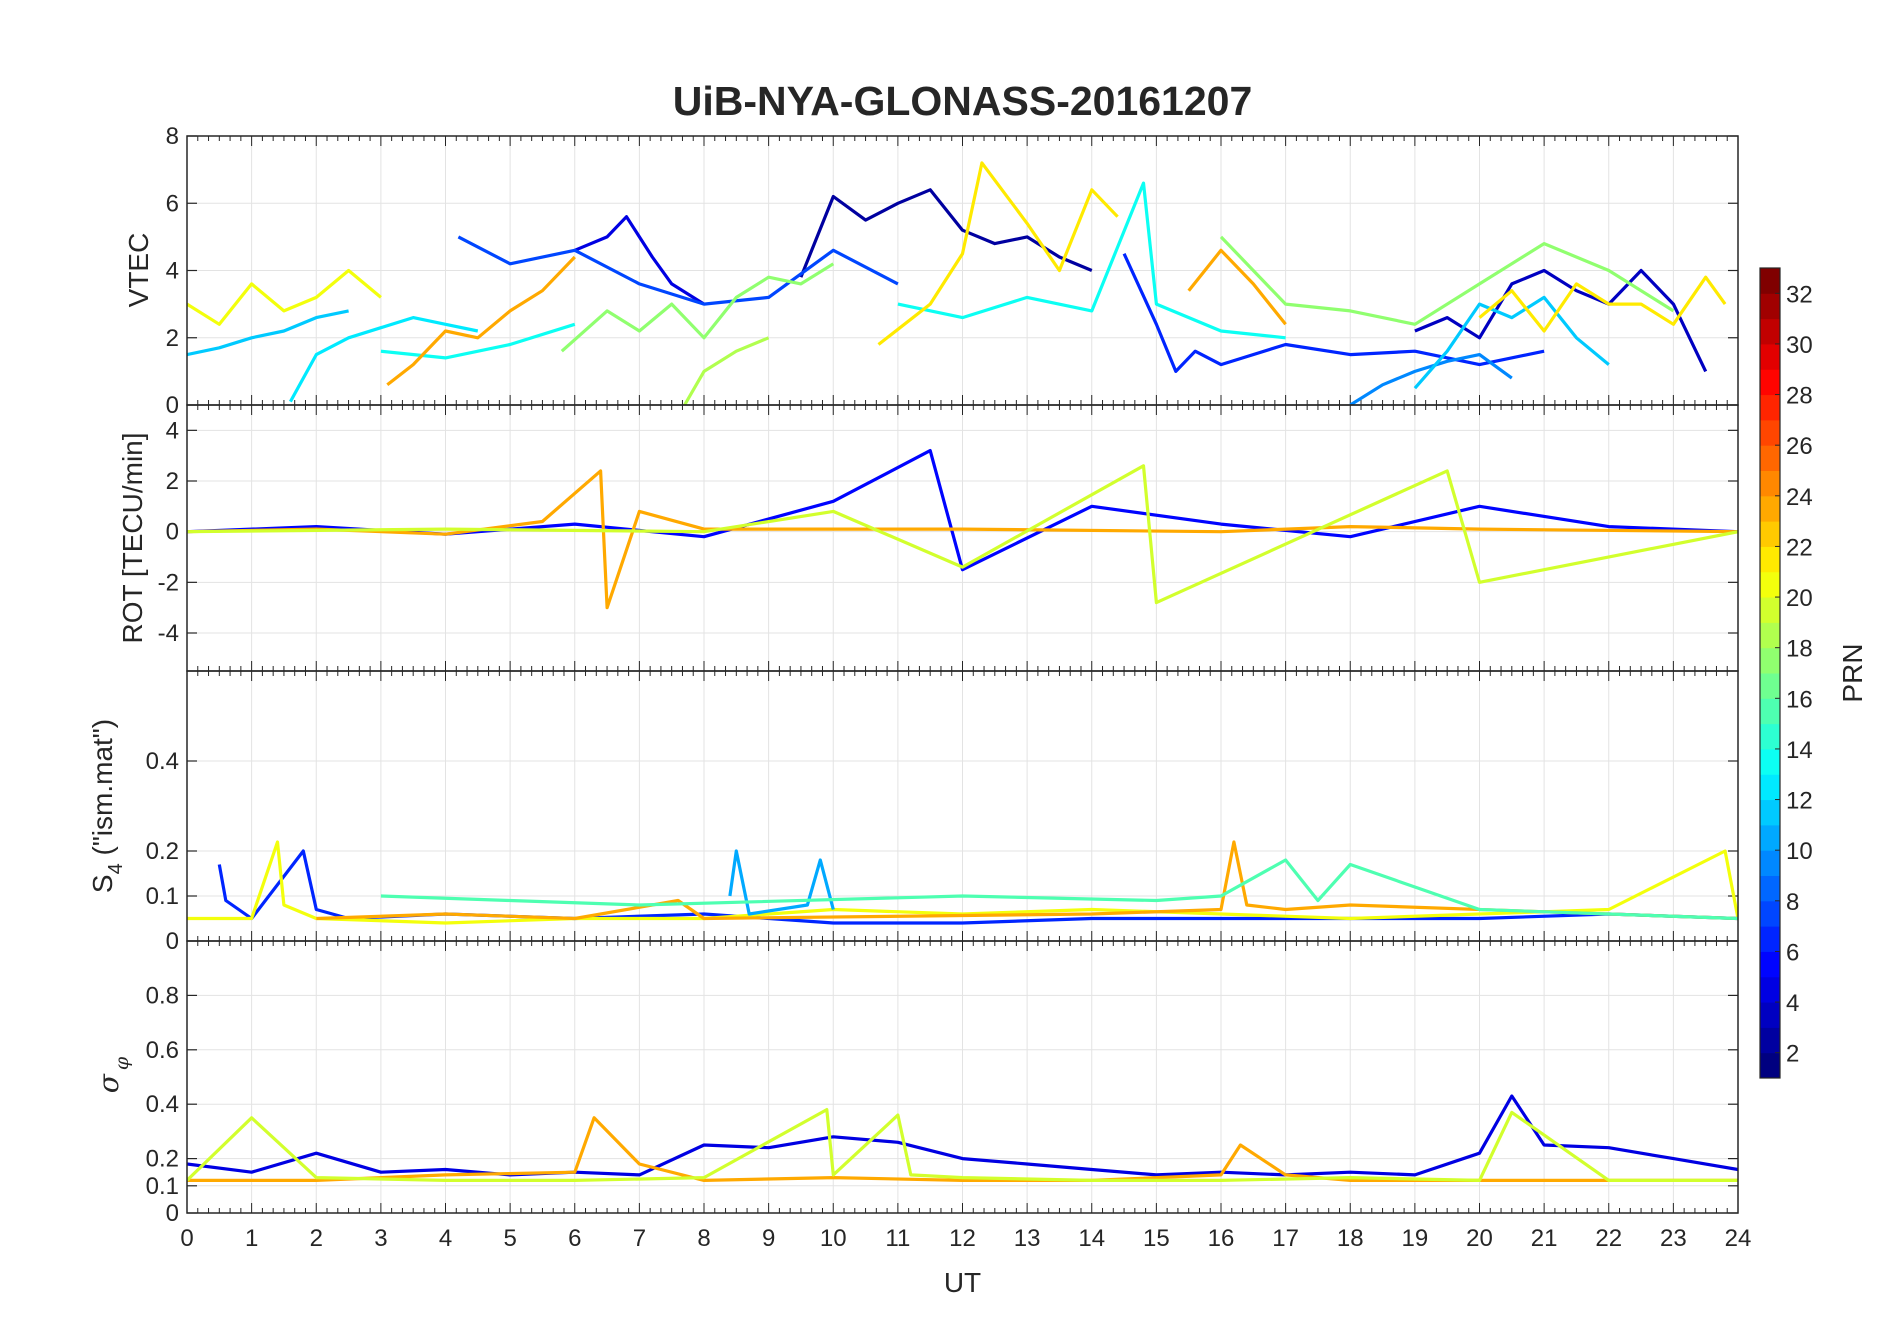 This screenshot has height=1330, width=1902. Describe the element at coordinates (168, 633) in the screenshot. I see `y-tick-label: -4` at that location.